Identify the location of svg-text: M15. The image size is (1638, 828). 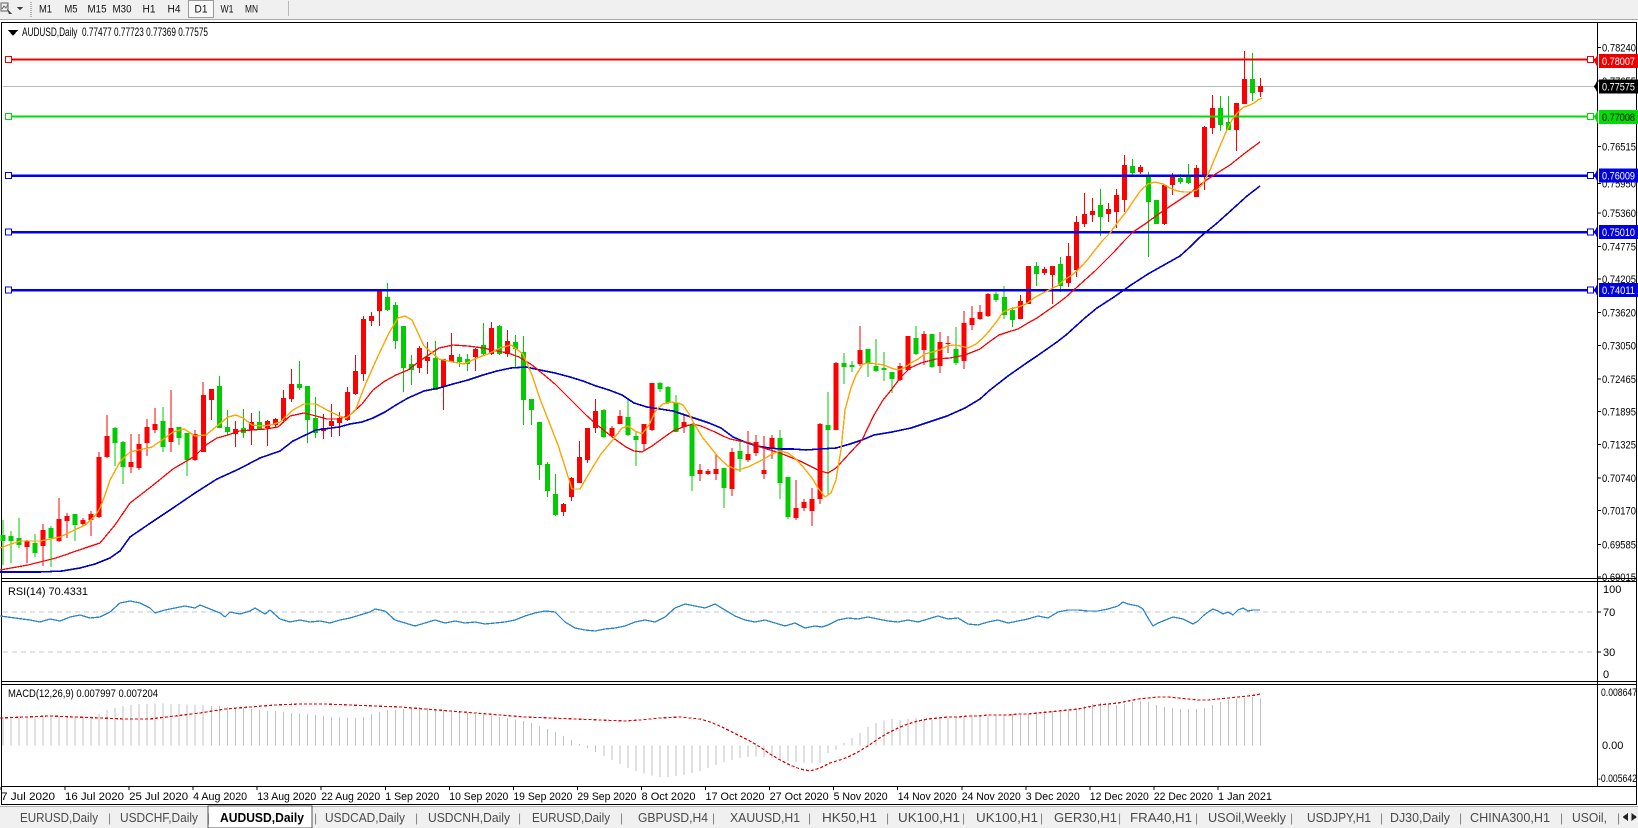
(97, 10).